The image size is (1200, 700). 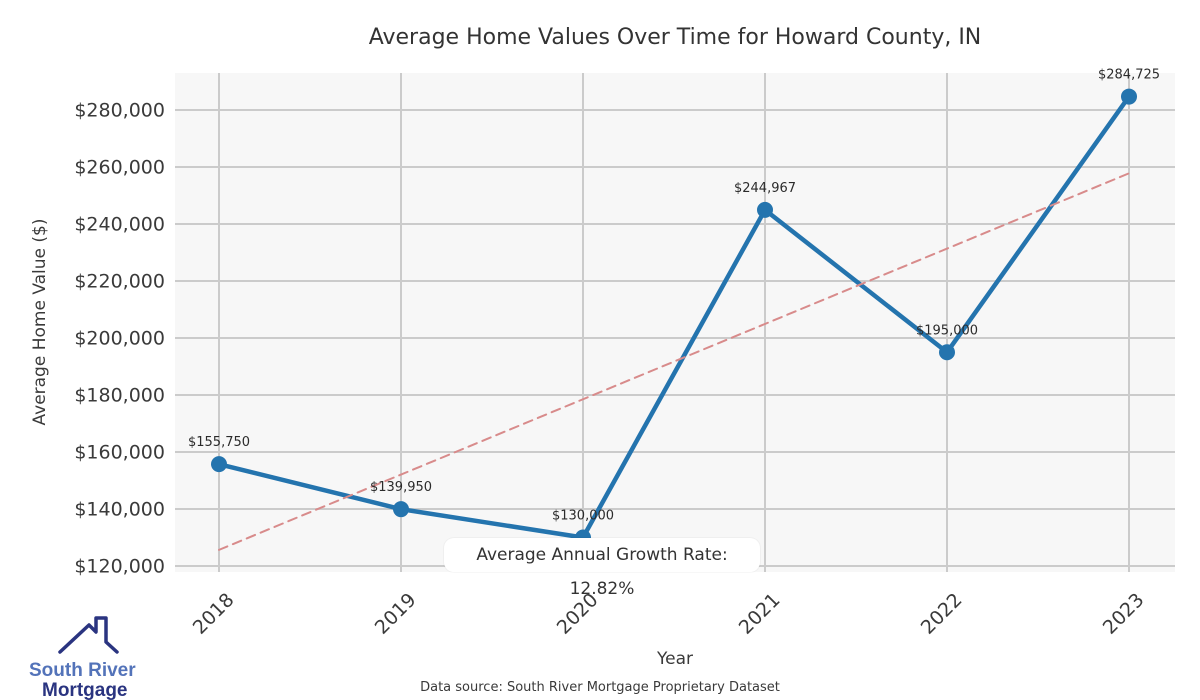 What do you see at coordinates (119, 225) in the screenshot?
I see `y-tick-label: $240,000` at bounding box center [119, 225].